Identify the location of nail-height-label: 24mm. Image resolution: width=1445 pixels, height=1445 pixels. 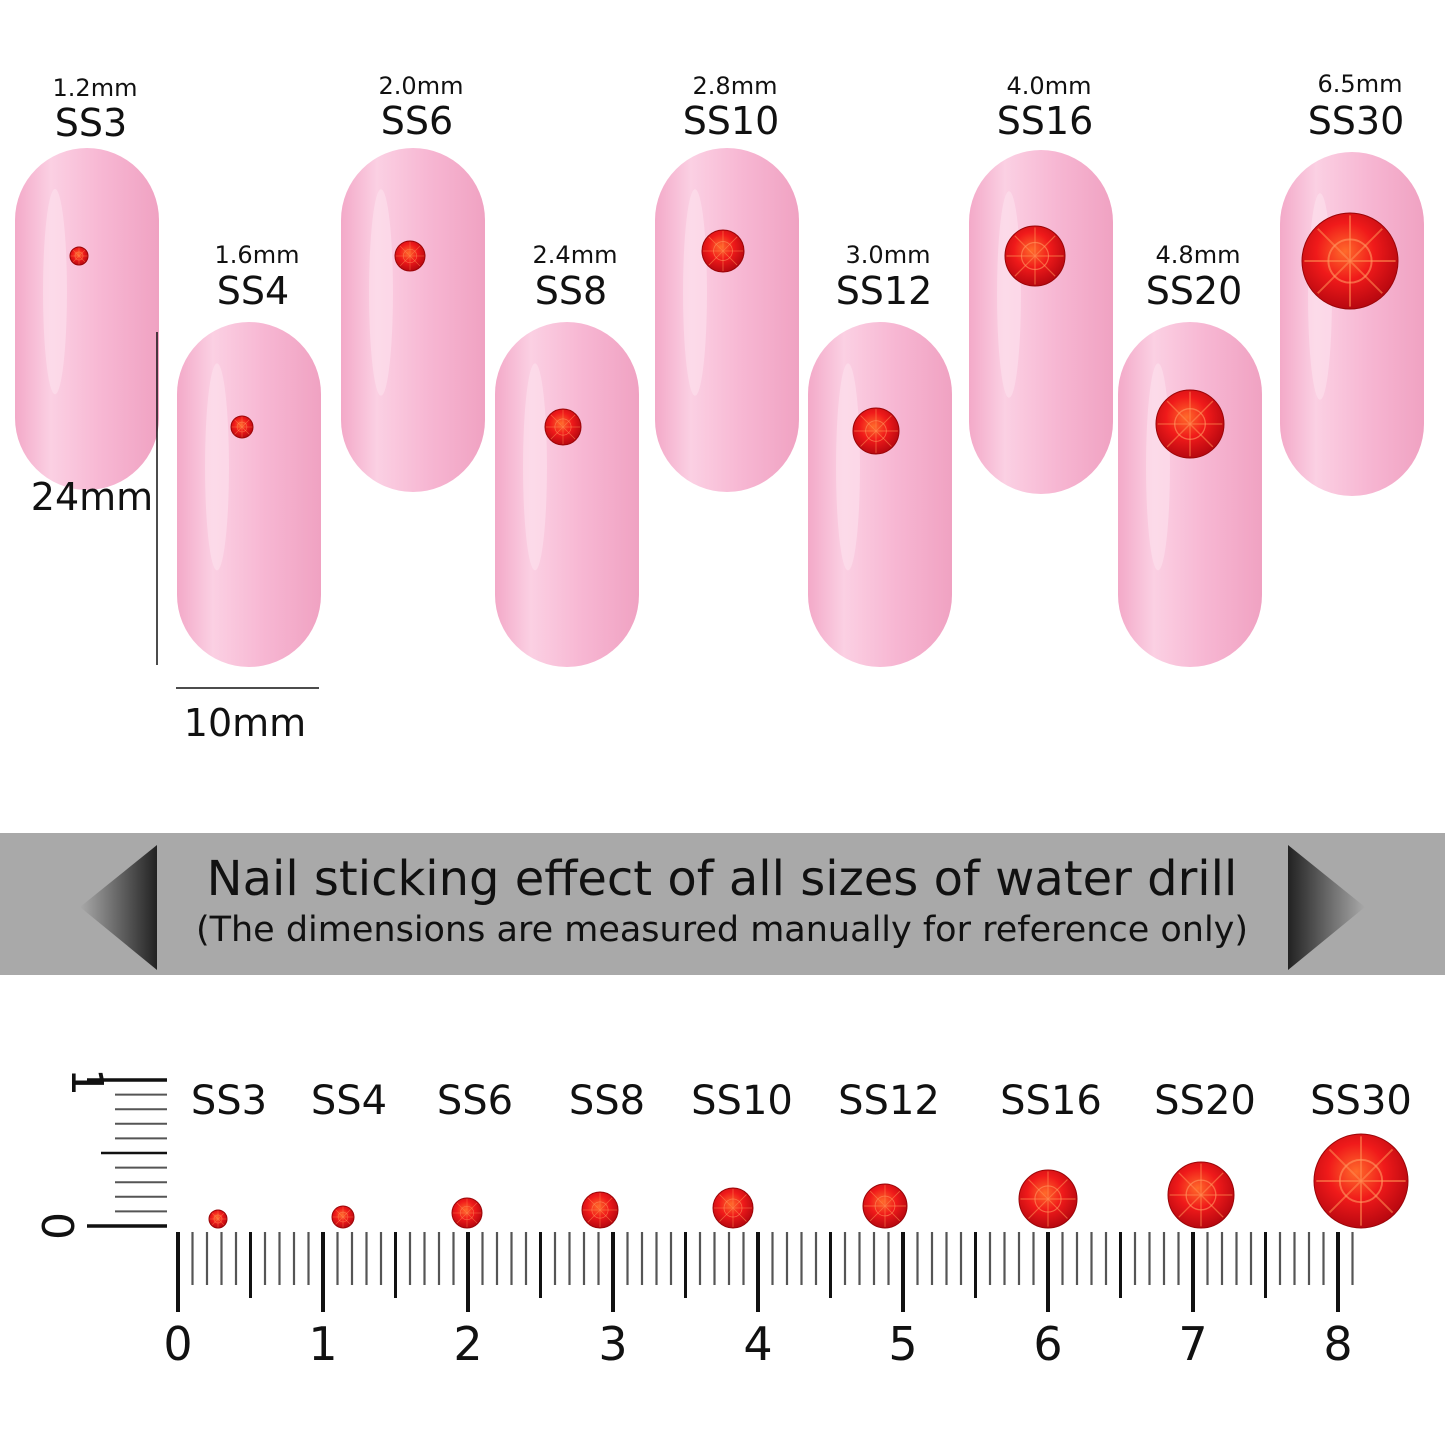
(92, 497).